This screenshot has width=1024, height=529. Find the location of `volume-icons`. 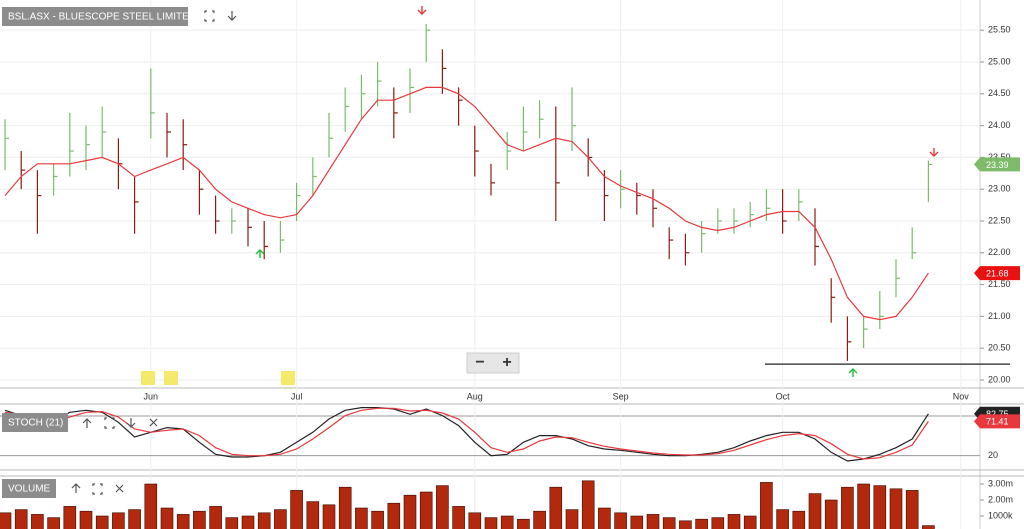

volume-icons is located at coordinates (97, 489).